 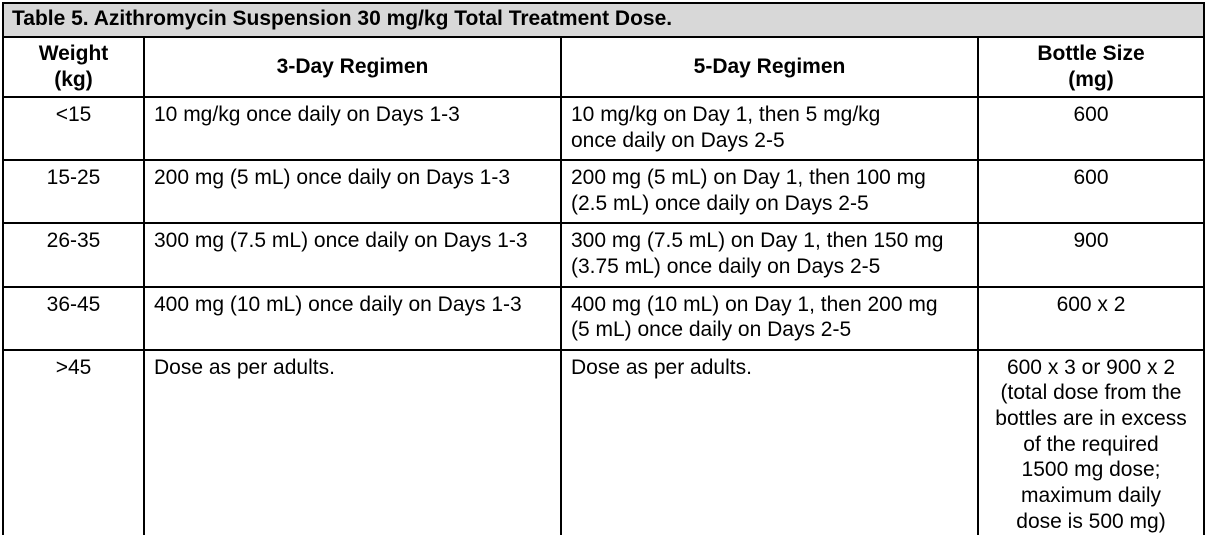 I want to click on three-day-regimen-cell: 300 mg (7.5 mL) once daily on Days 1-3, so click(x=352, y=255).